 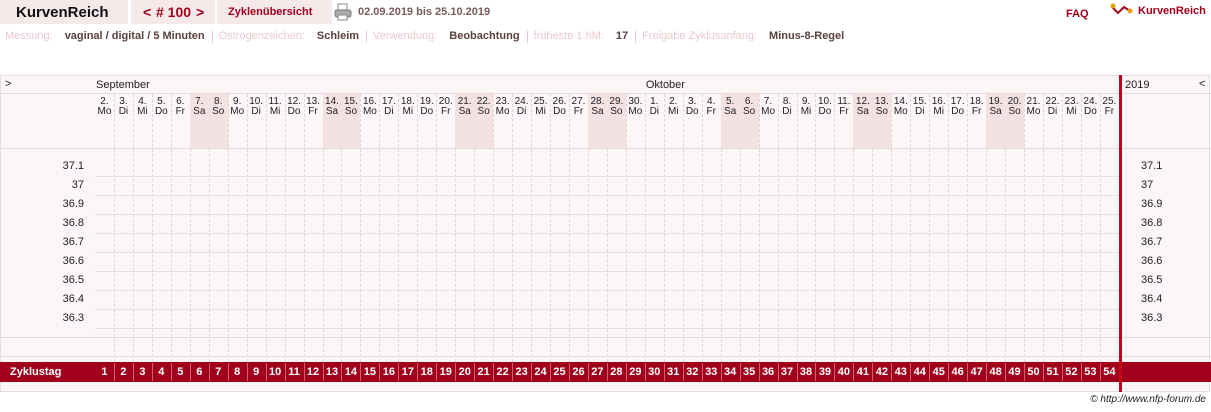 I want to click on cycle-day: 45, so click(x=938, y=372).